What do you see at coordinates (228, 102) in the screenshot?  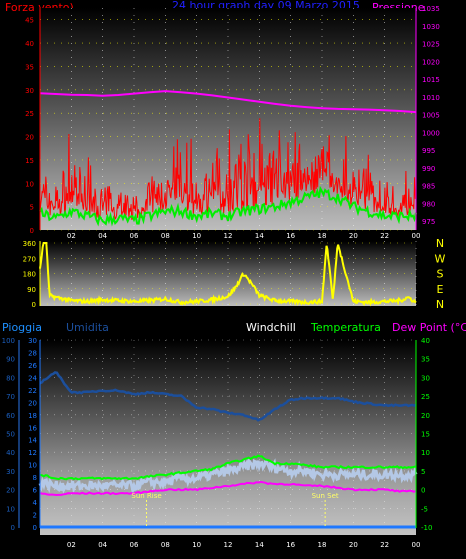 I see `series-pressure` at bounding box center [228, 102].